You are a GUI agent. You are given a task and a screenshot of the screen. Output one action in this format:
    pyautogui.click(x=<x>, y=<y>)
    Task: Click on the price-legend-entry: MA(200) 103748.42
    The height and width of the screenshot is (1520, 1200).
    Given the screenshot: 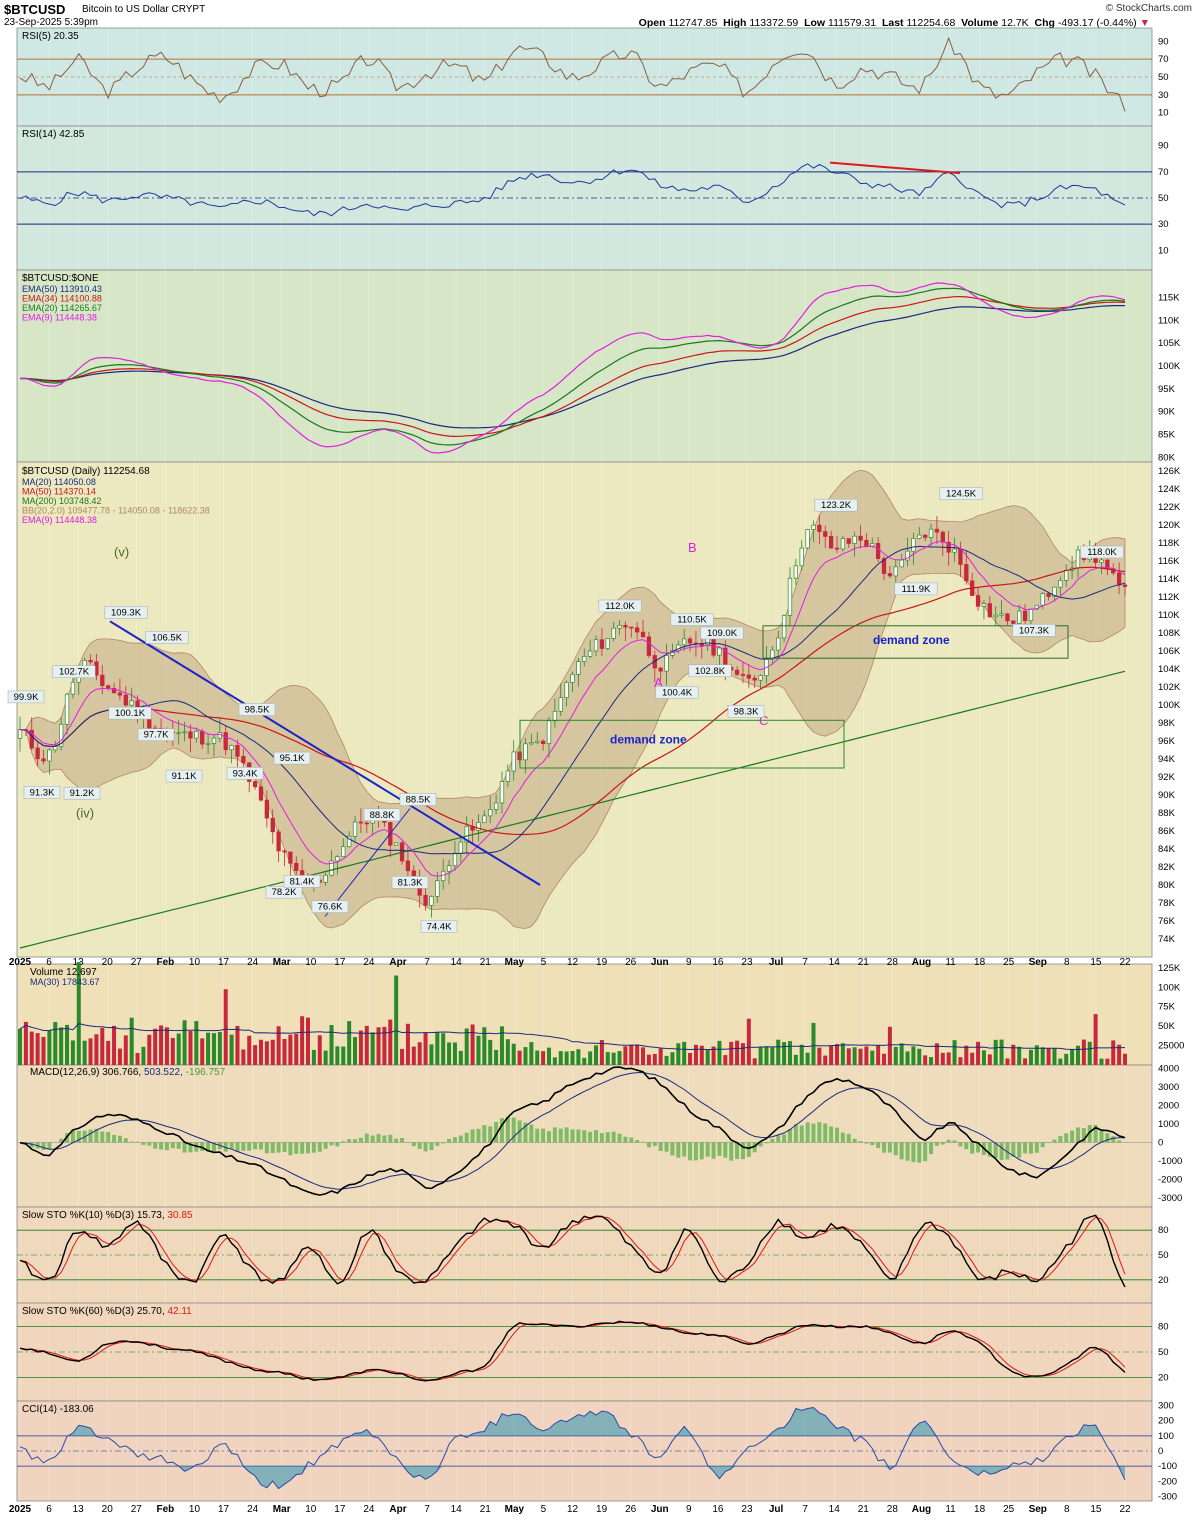 What is the action you would take?
    pyautogui.click(x=62, y=501)
    